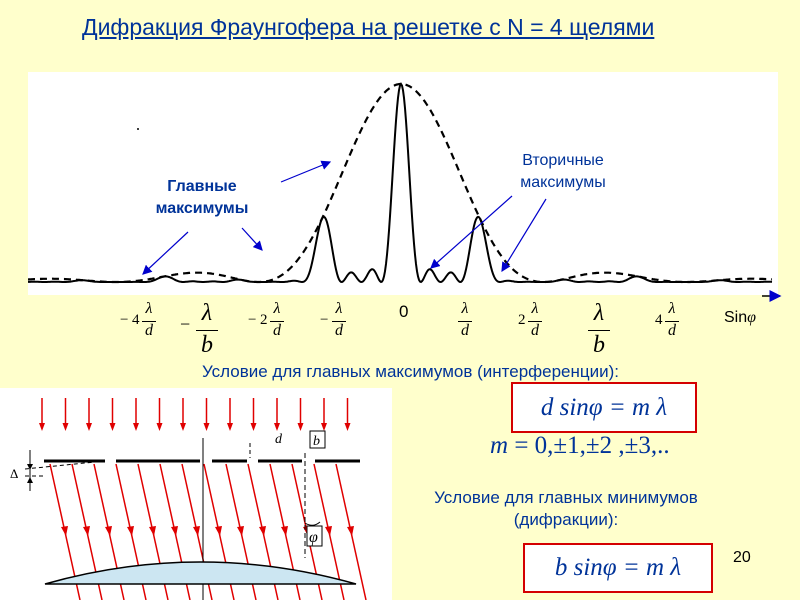 Image resolution: width=800 pixels, height=600 pixels. I want to click on axis-sin-text: Sin, so click(736, 317).